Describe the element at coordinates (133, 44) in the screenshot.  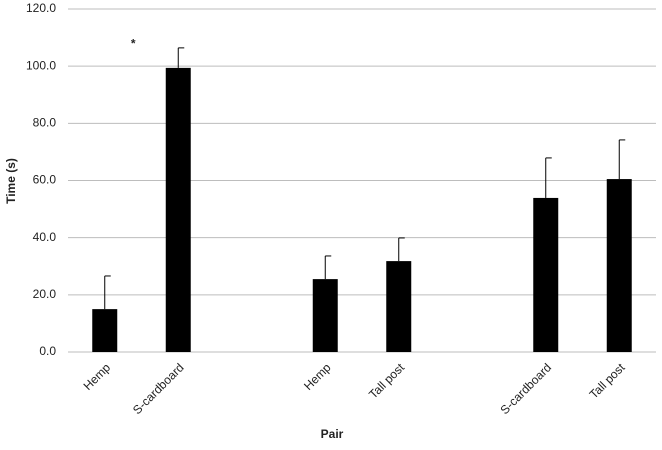
I see `annotation: *` at that location.